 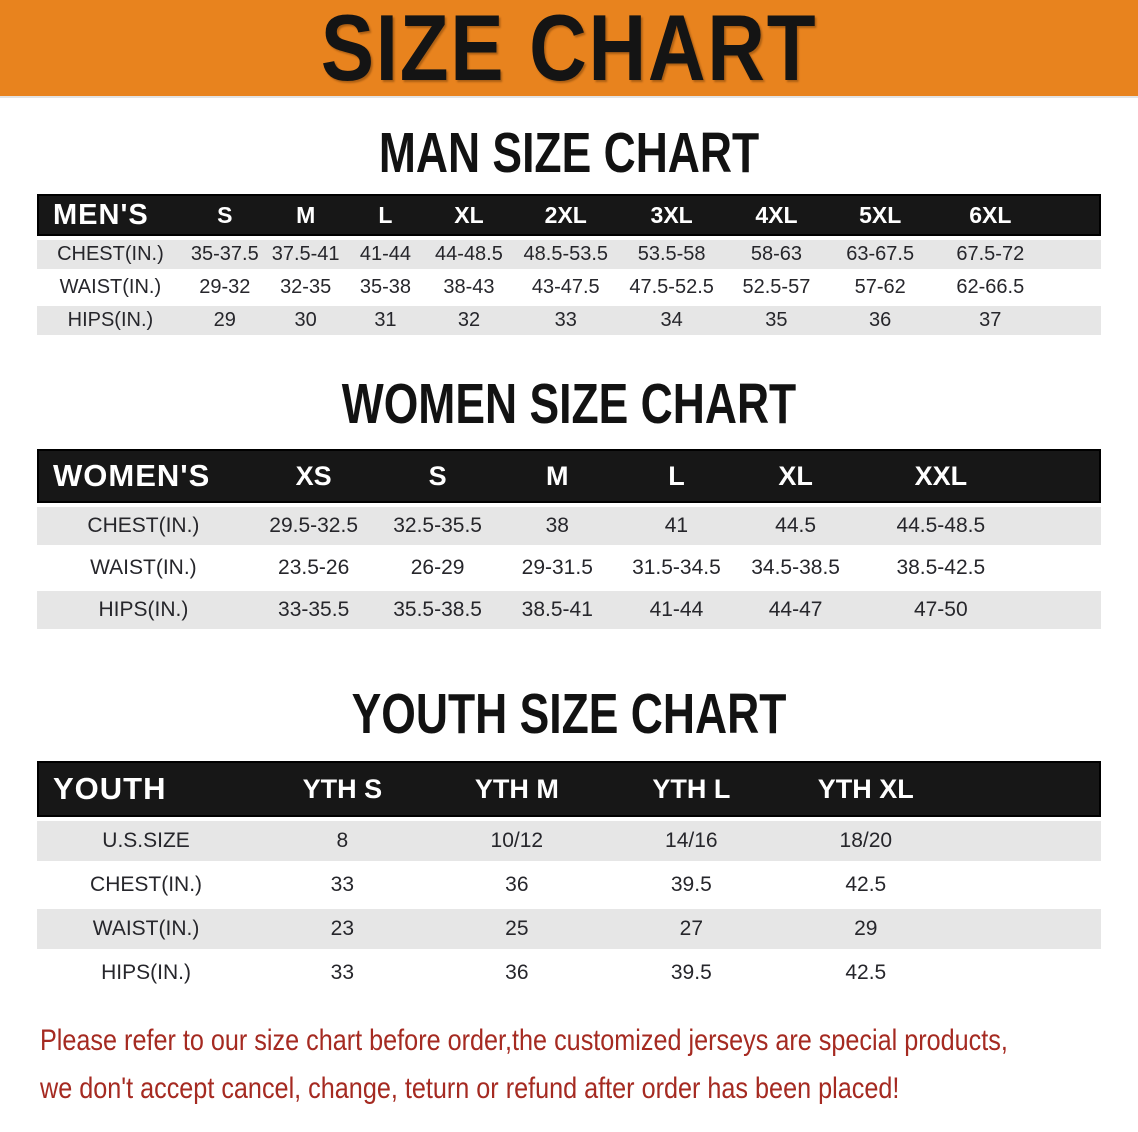 I want to click on size-value-cell: 63-67.5, so click(x=880, y=254).